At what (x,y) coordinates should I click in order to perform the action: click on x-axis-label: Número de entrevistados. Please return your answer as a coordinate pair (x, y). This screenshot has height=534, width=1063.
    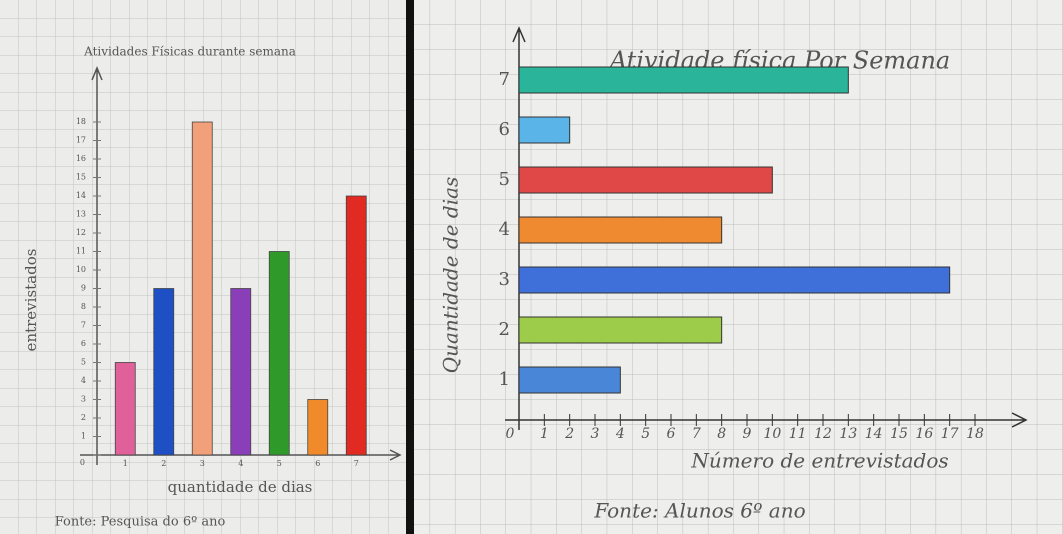
    Looking at the image, I should click on (819, 461).